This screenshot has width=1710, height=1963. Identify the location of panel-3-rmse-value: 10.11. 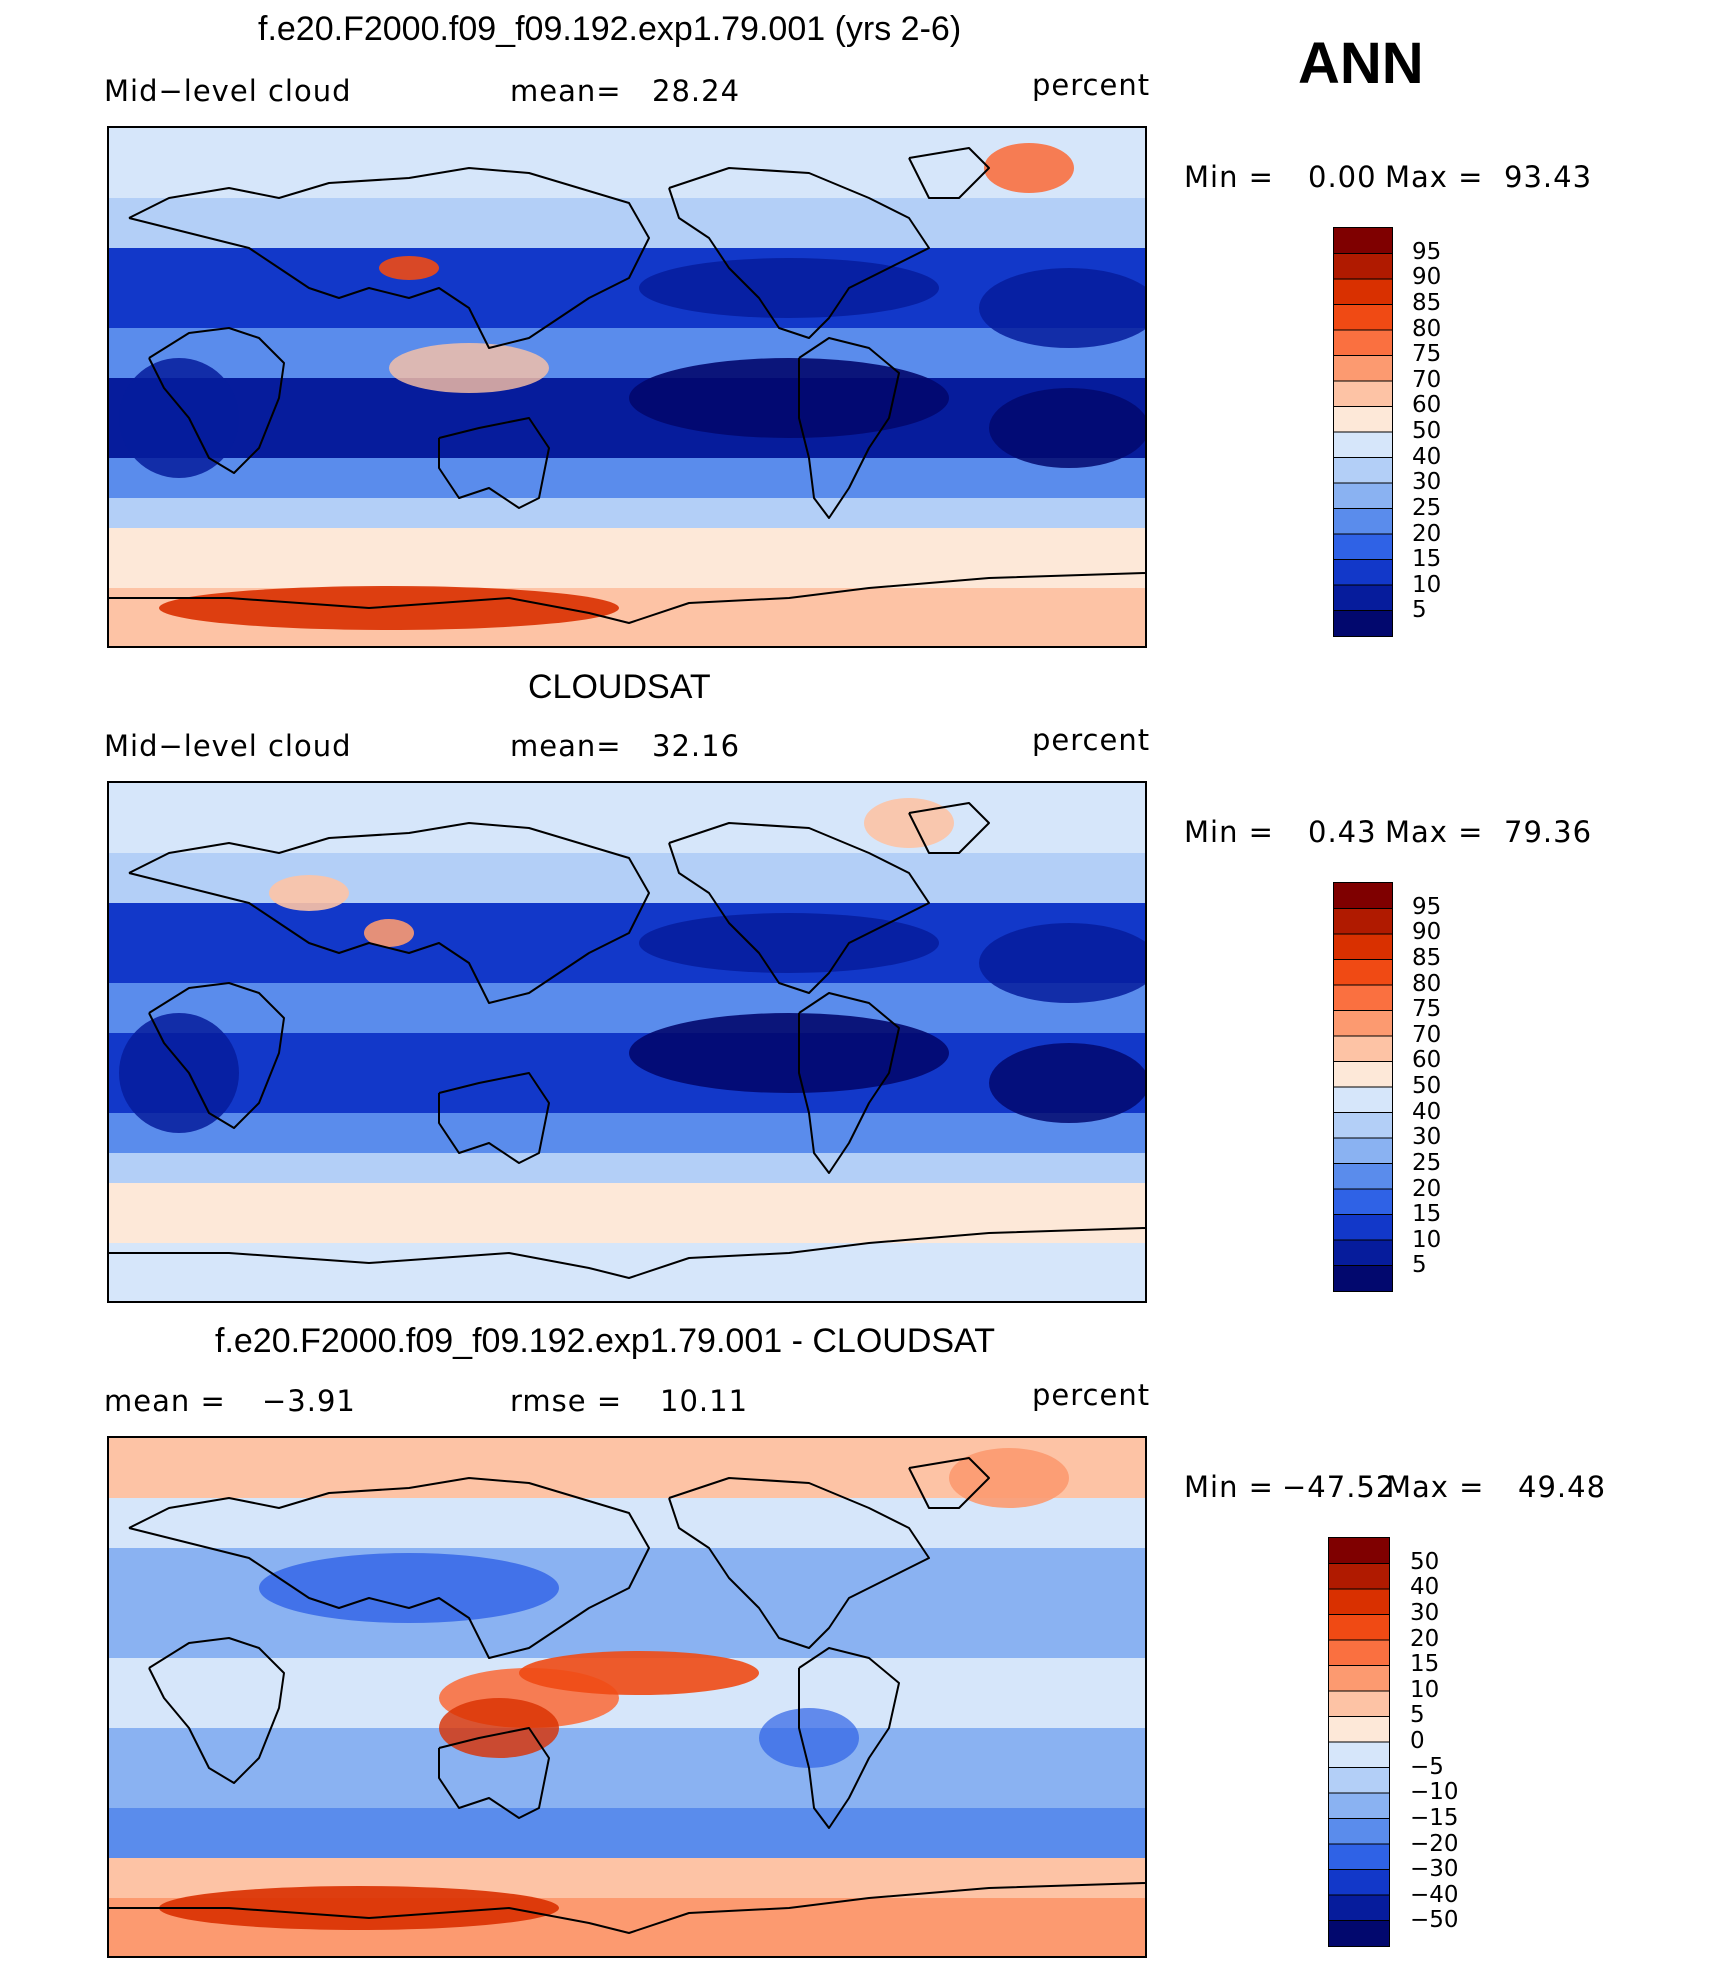
(704, 1401).